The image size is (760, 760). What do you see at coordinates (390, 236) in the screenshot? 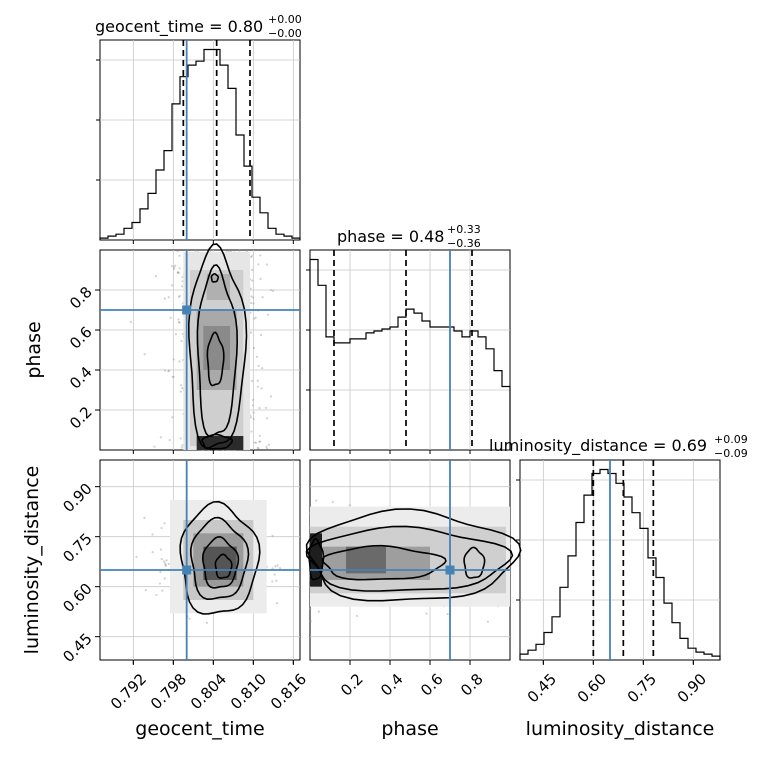
I see `title-phase: phase = 0.48` at bounding box center [390, 236].